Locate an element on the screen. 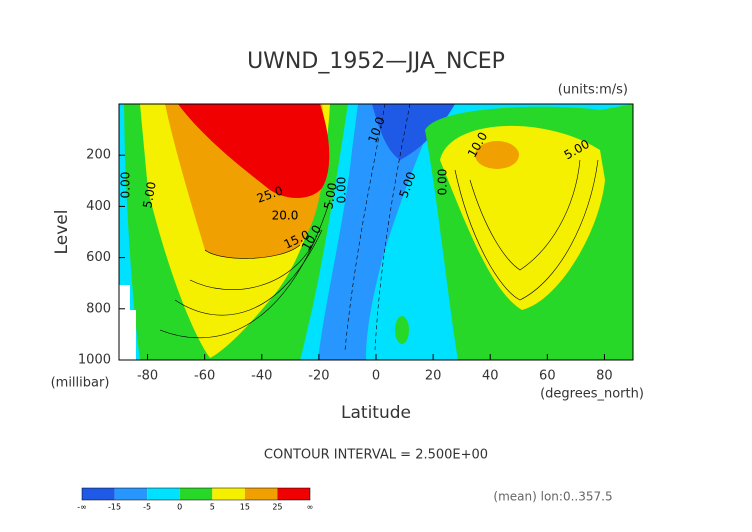 The image size is (752, 532). colorbar-label: -∞ is located at coordinates (82, 507).